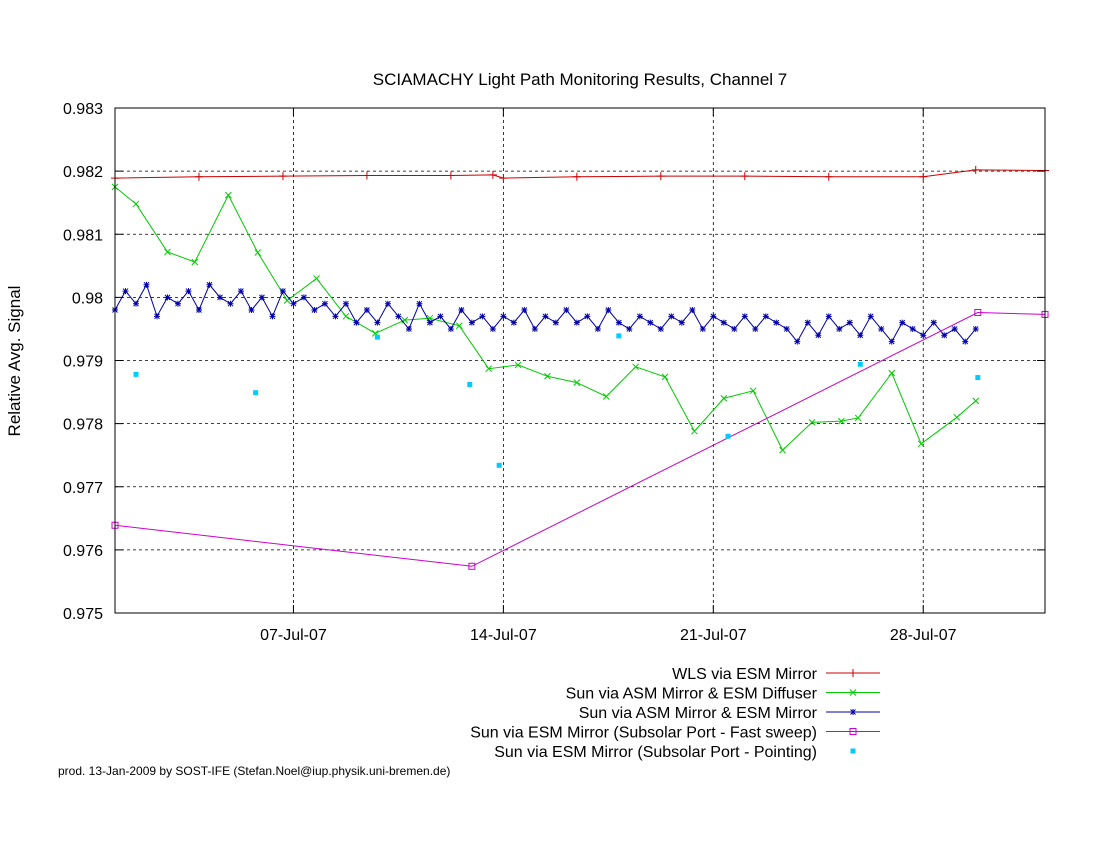  I want to click on legend-label: WLS via ESM Mirror, so click(745, 674).